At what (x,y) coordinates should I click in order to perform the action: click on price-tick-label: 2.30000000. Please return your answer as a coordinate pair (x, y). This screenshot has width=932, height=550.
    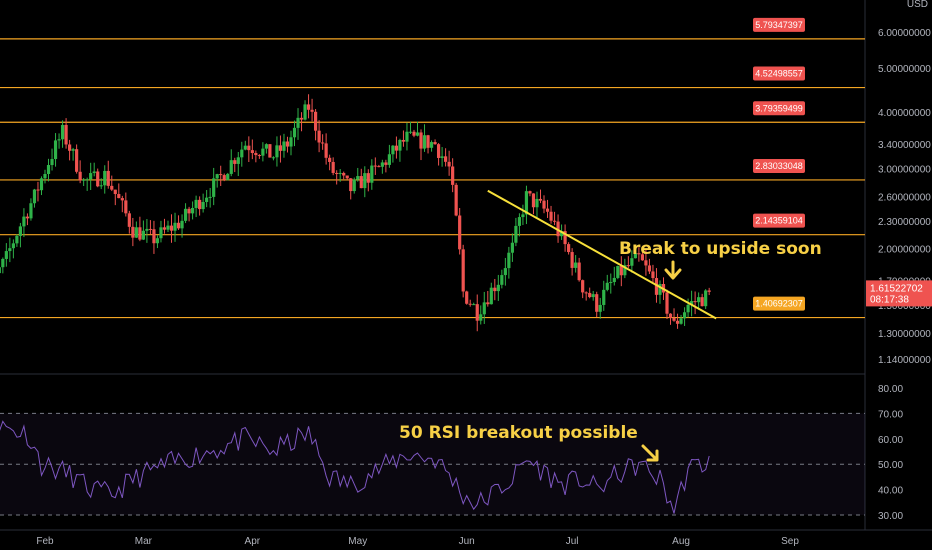
    Looking at the image, I should click on (904, 222).